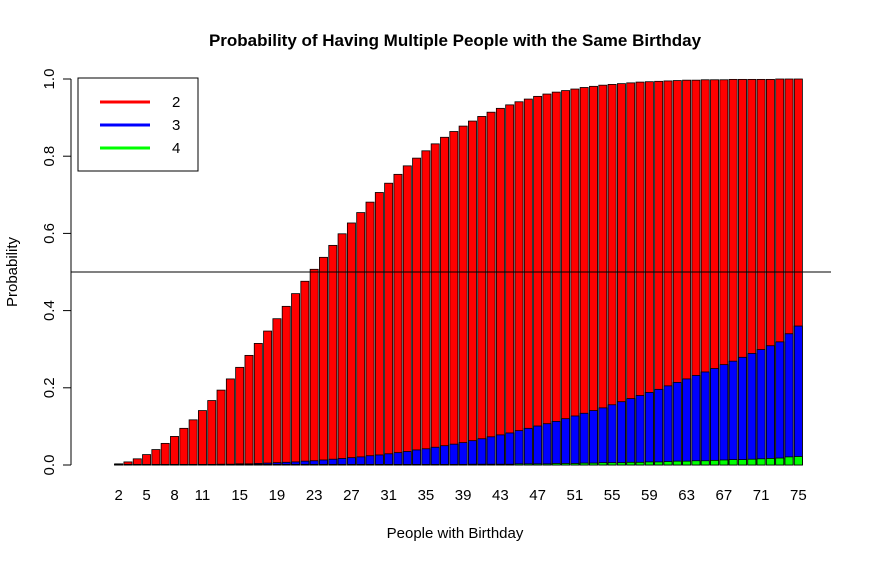 The height and width of the screenshot is (563, 871). I want to click on x-tick-label-55: 55, so click(612, 495).